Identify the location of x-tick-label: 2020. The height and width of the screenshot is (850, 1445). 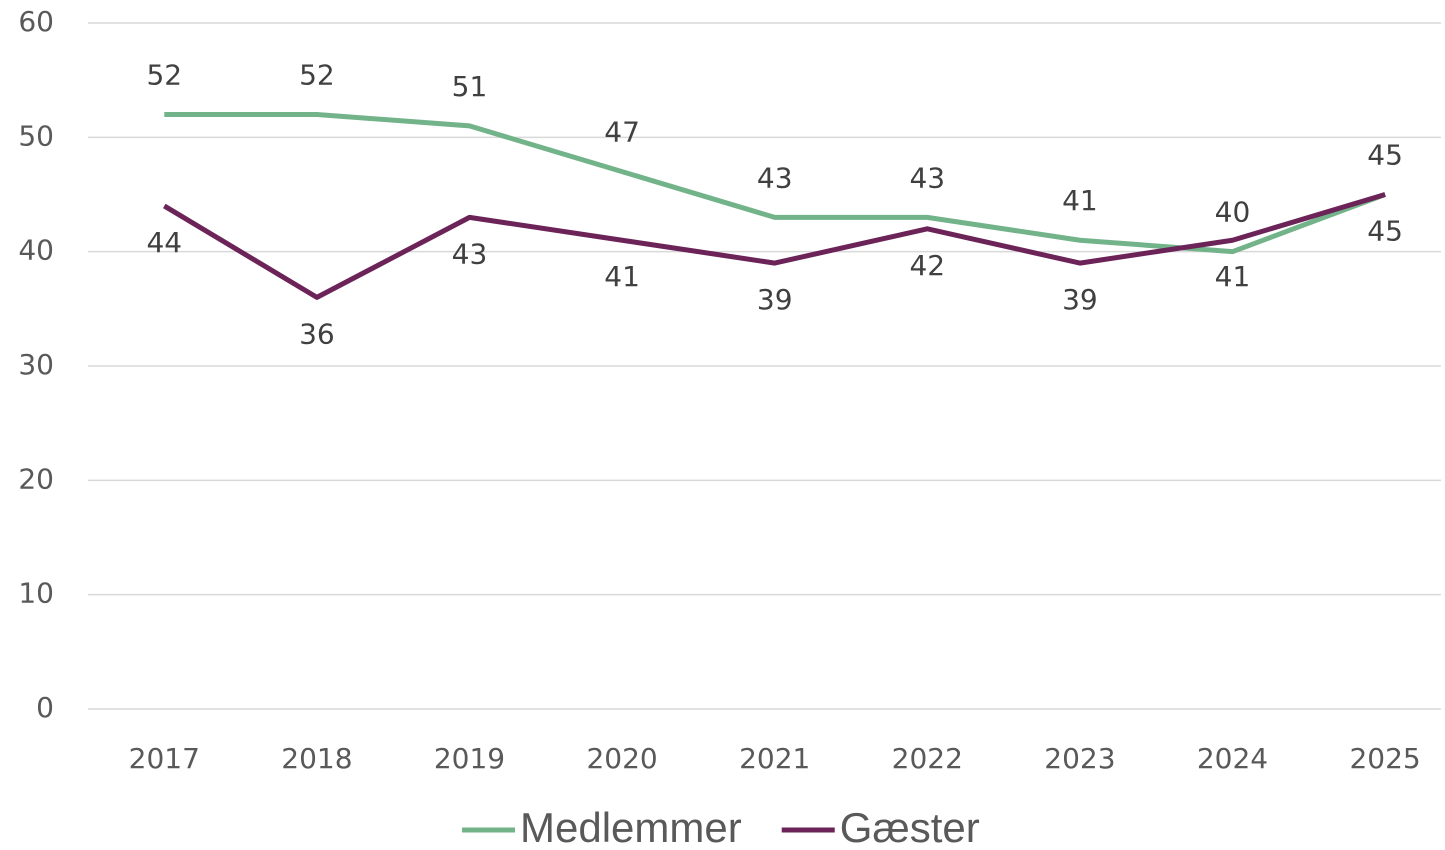
(621, 758).